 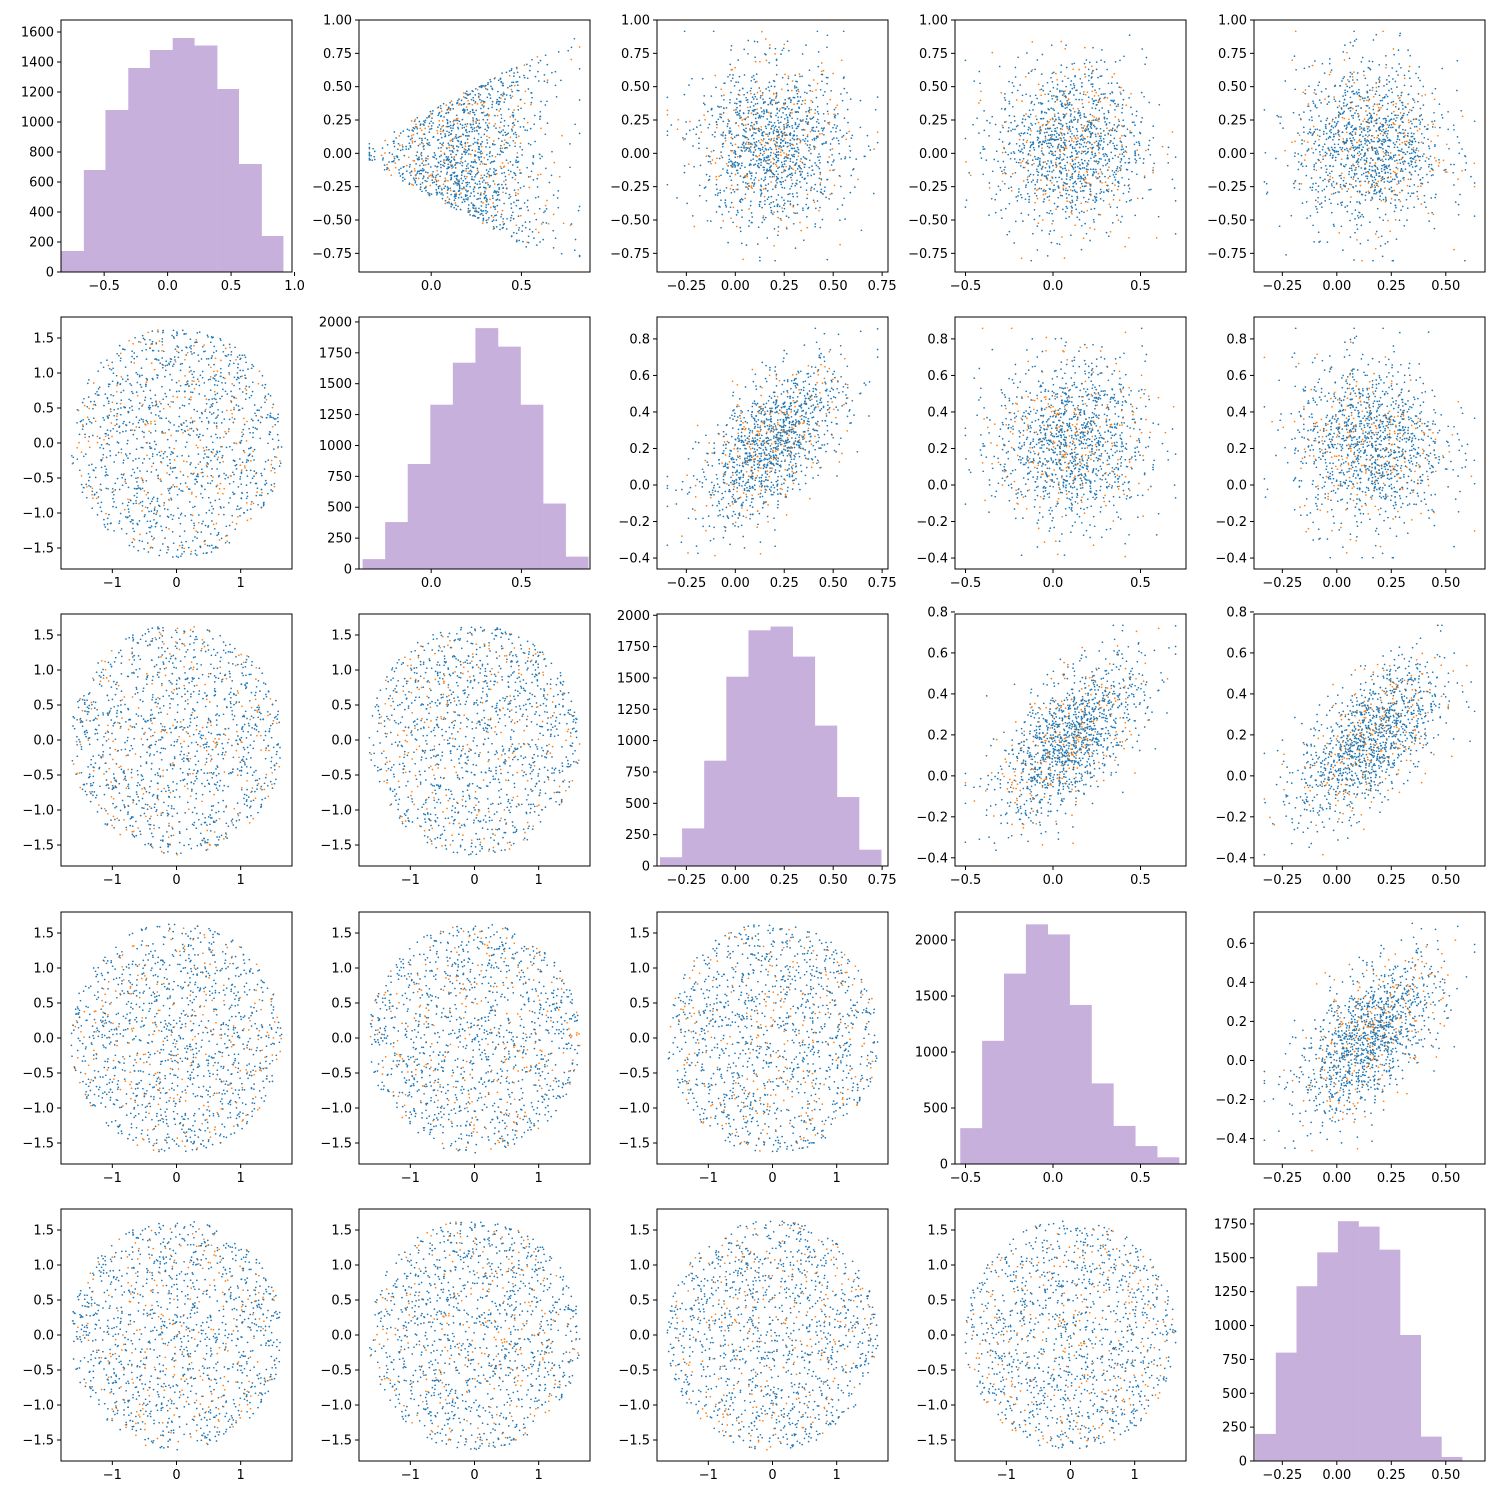 I want to click on scatter-series, so click(x=772, y=145).